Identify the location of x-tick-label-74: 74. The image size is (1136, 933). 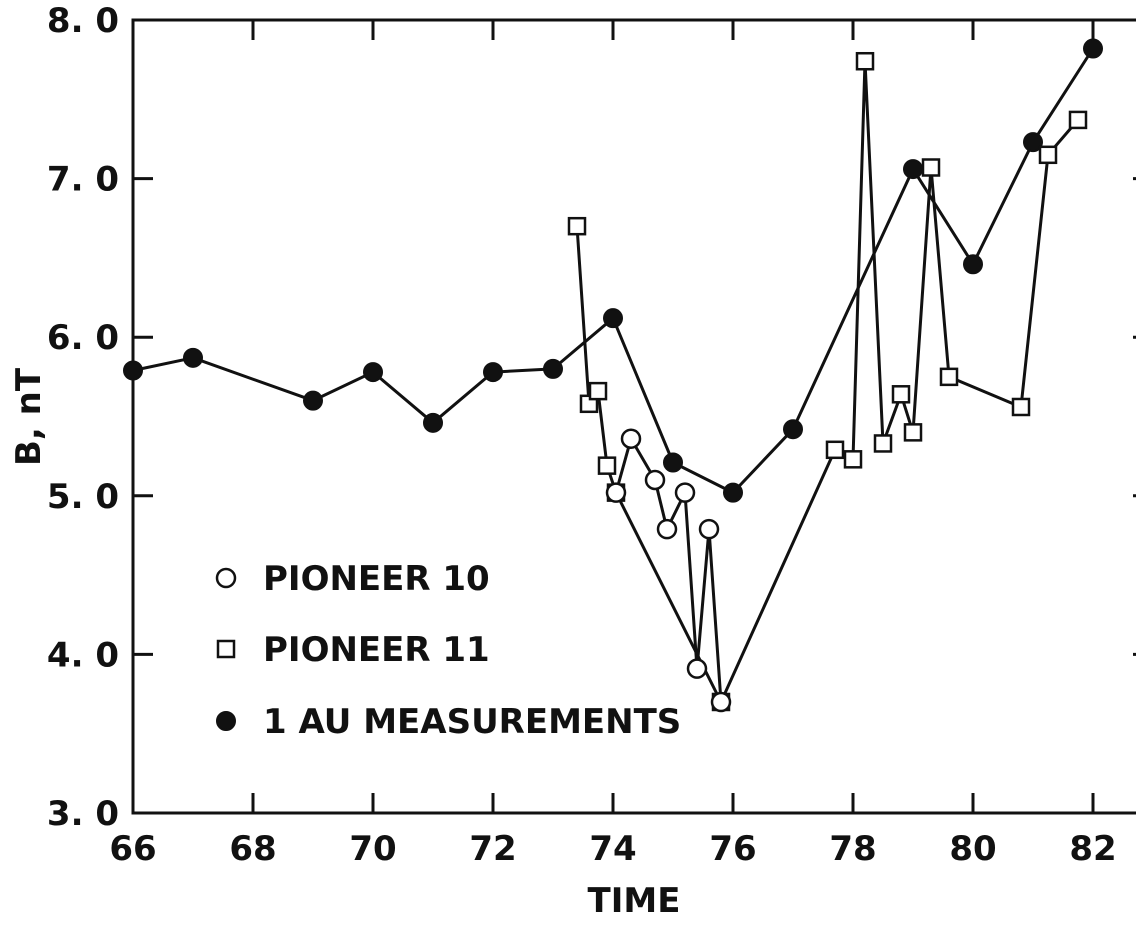
(612, 849).